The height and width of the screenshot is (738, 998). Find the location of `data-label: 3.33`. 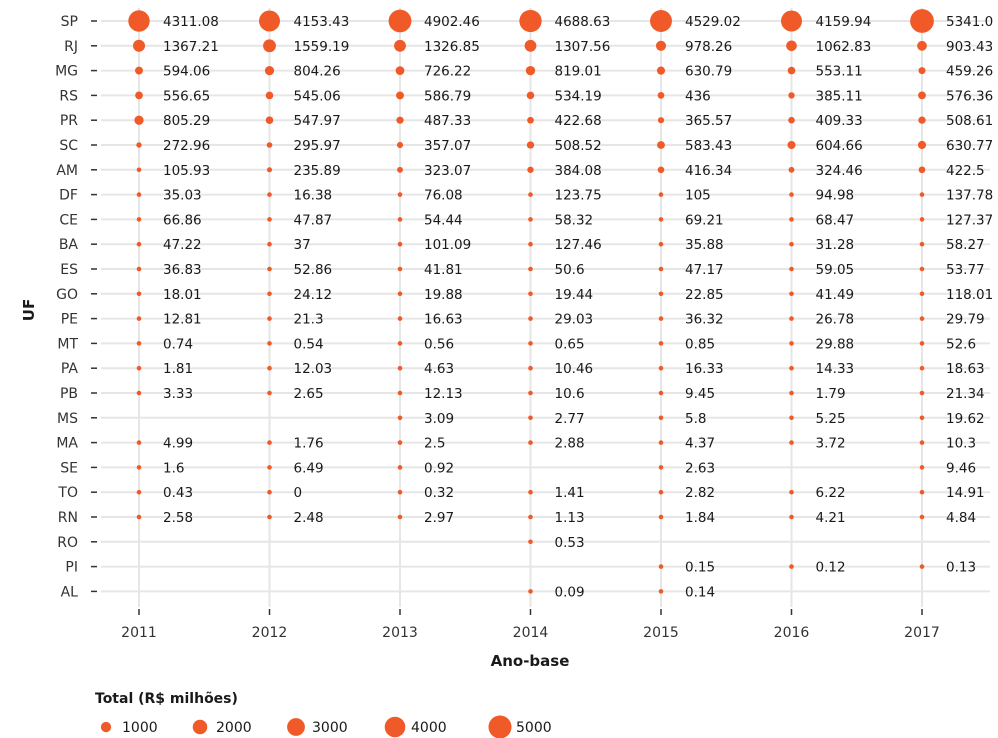

data-label: 3.33 is located at coordinates (178, 394).